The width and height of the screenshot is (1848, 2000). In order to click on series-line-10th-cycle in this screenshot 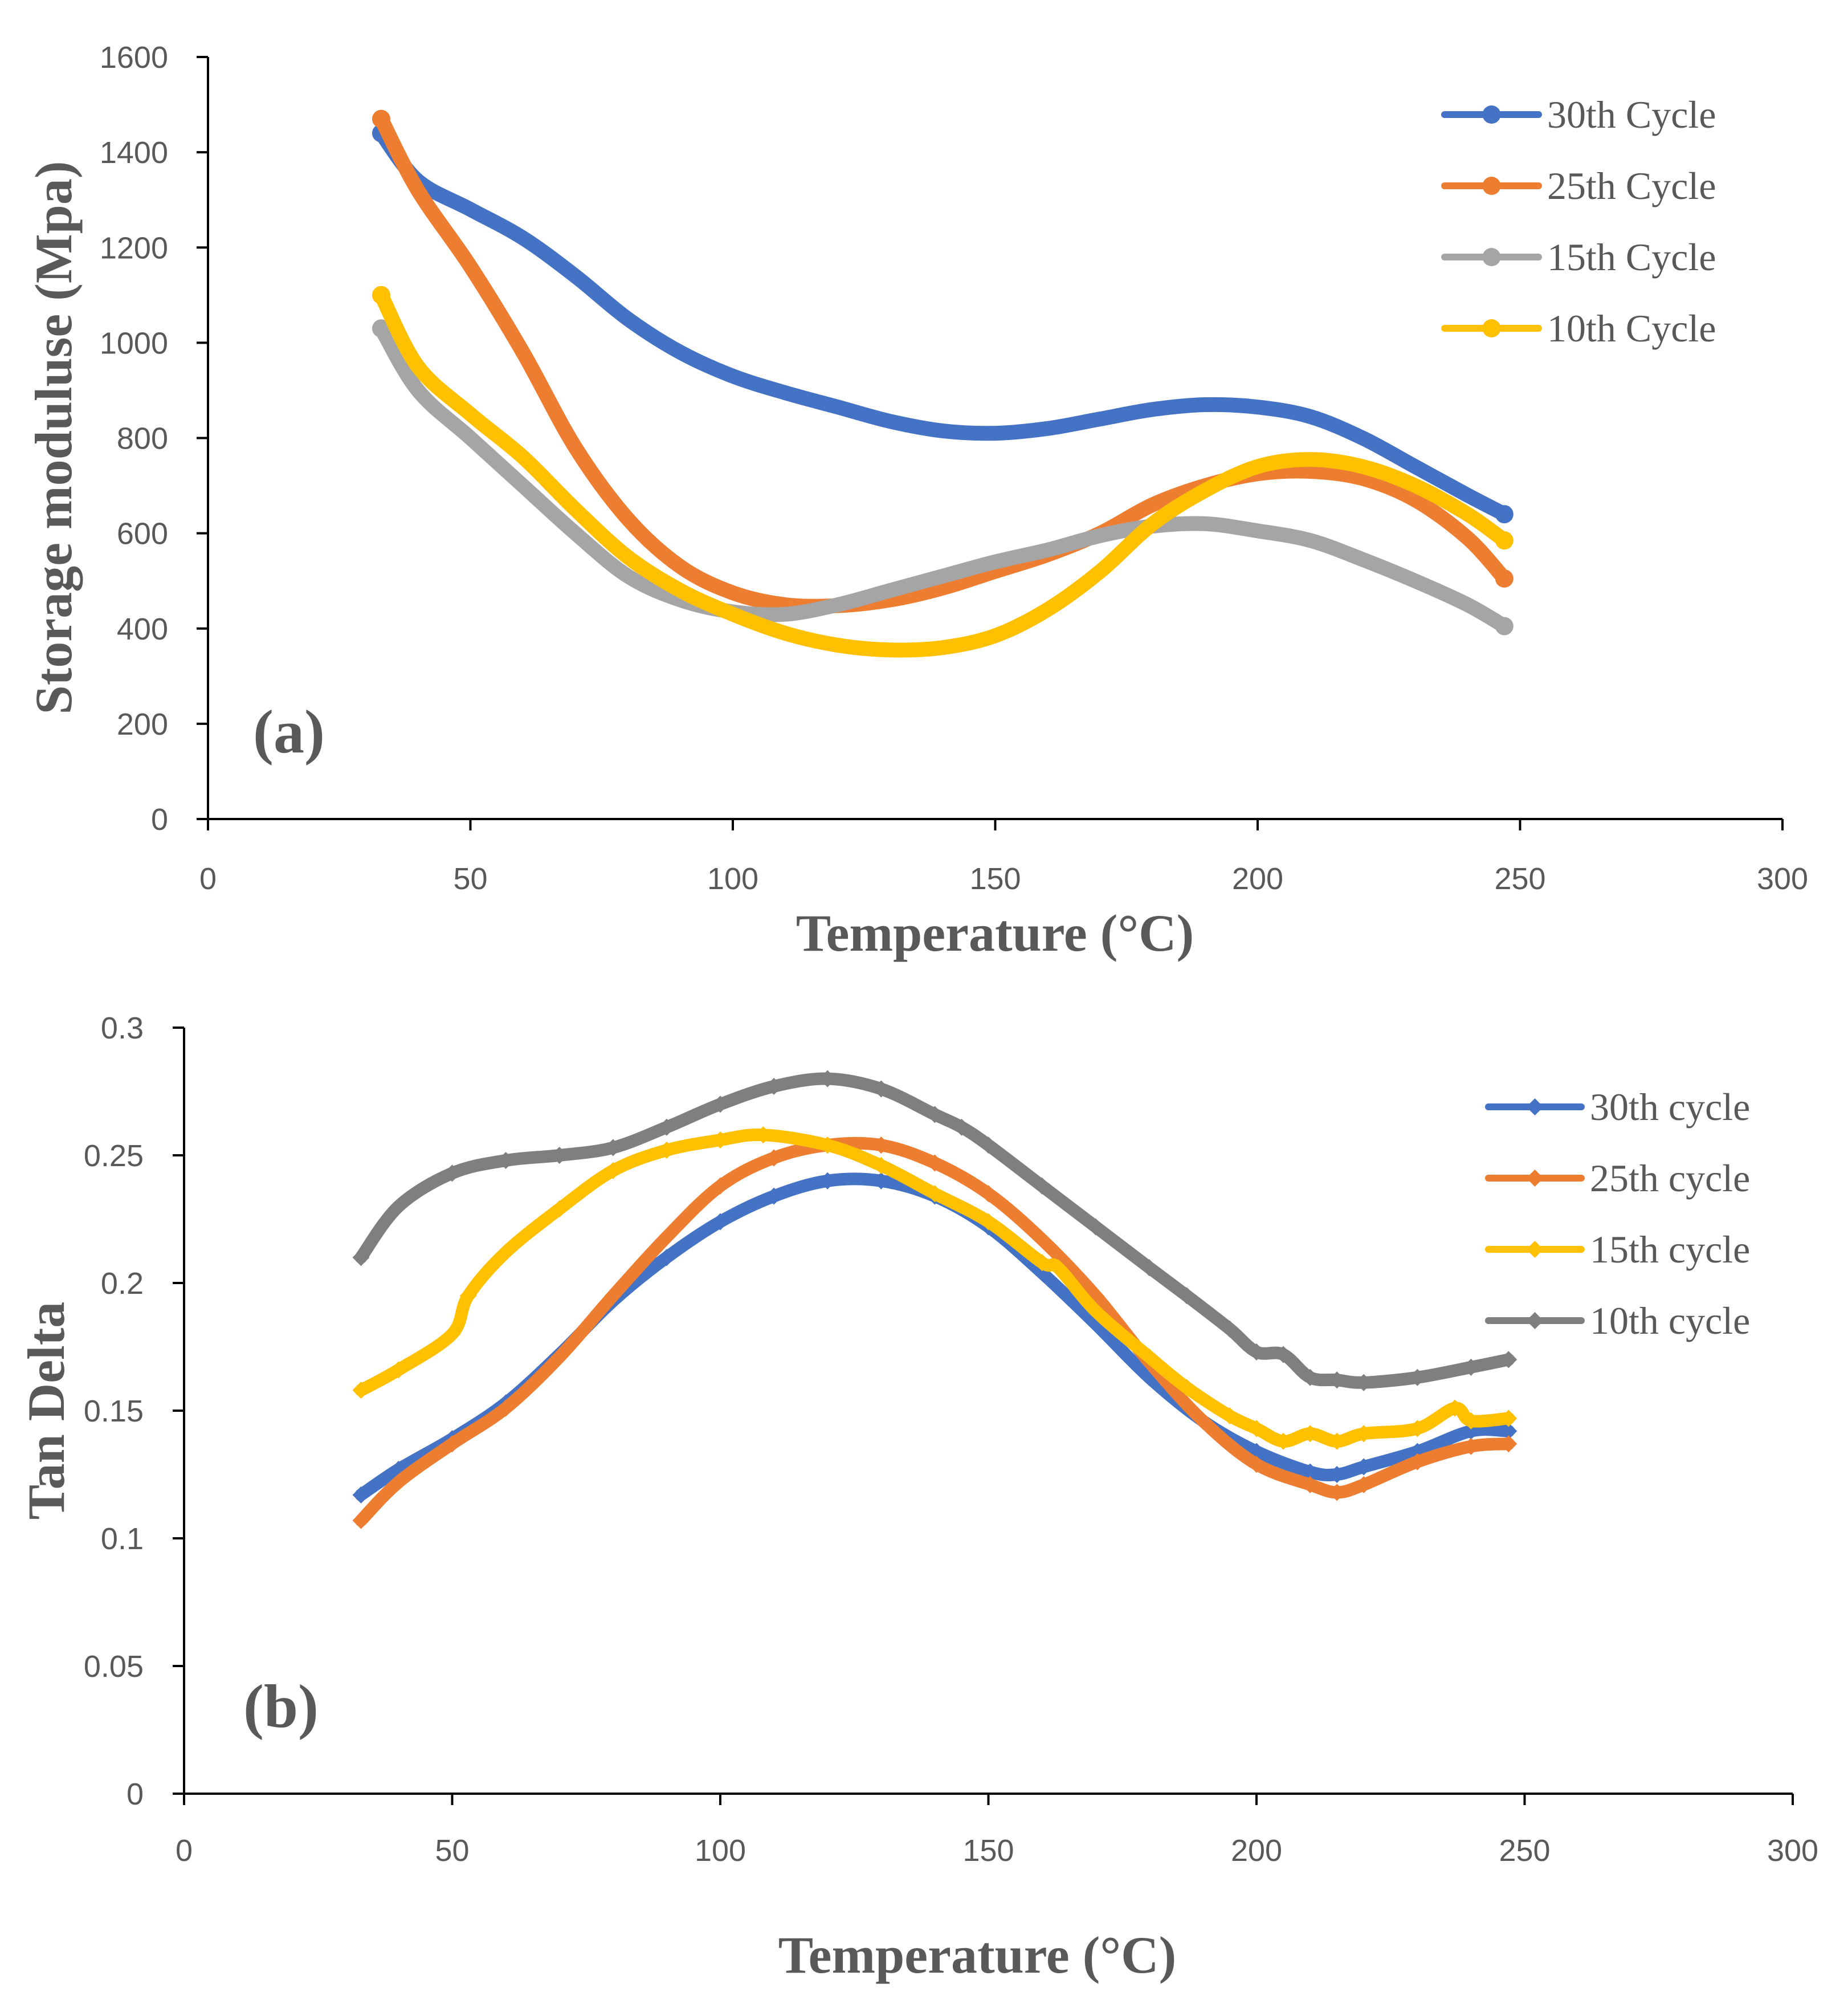, I will do `click(942, 472)`.